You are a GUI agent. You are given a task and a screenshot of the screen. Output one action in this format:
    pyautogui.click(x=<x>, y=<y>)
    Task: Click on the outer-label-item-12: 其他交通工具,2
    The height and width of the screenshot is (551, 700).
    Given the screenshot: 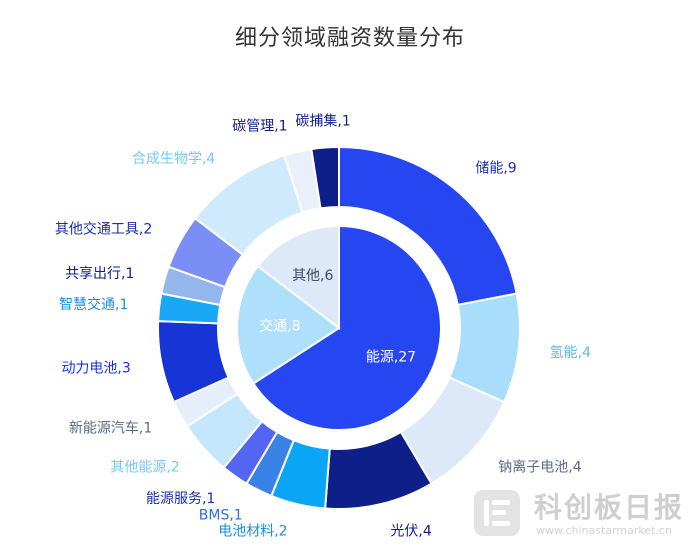 What is the action you would take?
    pyautogui.click(x=103, y=229)
    